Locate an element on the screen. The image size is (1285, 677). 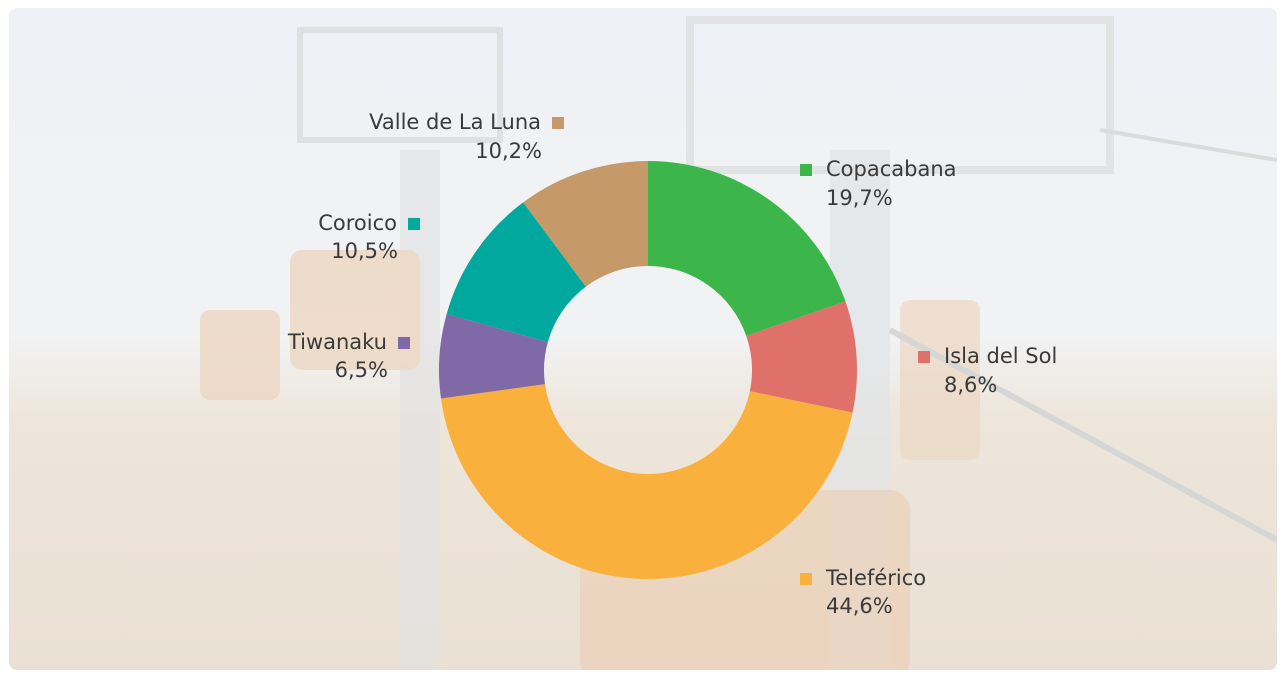
value-label: 10,2% is located at coordinates (508, 151).